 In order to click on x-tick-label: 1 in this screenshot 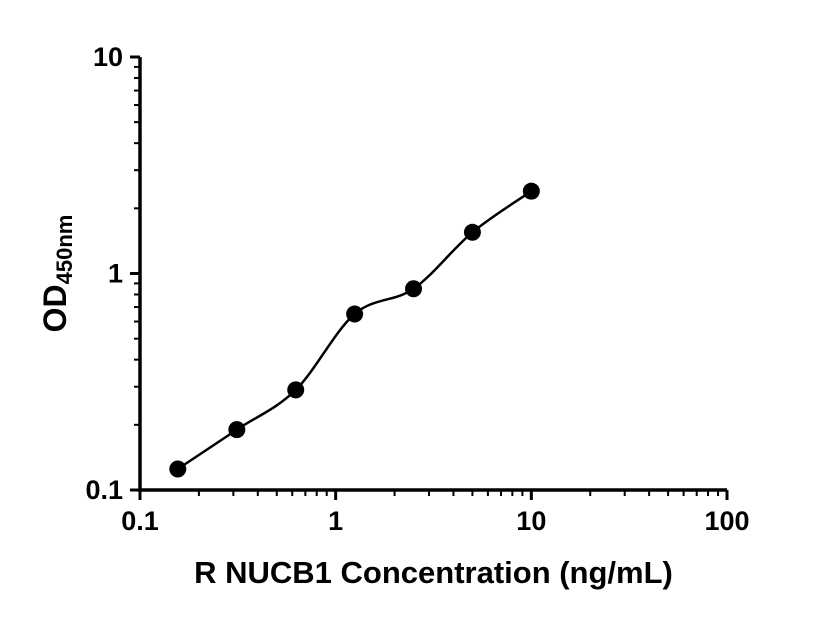, I will do `click(335, 521)`.